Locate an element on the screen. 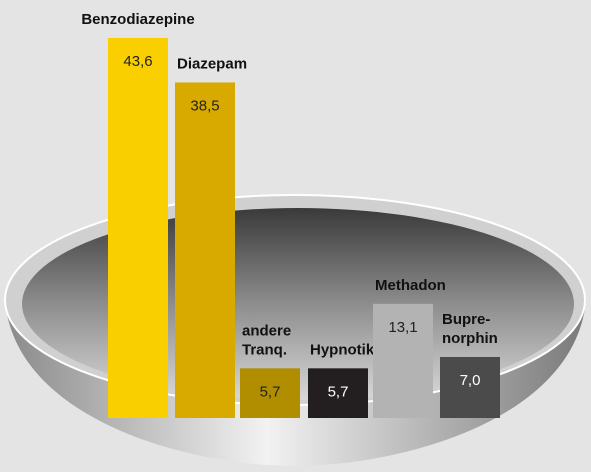 This screenshot has width=591, height=472. category-label: Bupre- is located at coordinates (466, 319).